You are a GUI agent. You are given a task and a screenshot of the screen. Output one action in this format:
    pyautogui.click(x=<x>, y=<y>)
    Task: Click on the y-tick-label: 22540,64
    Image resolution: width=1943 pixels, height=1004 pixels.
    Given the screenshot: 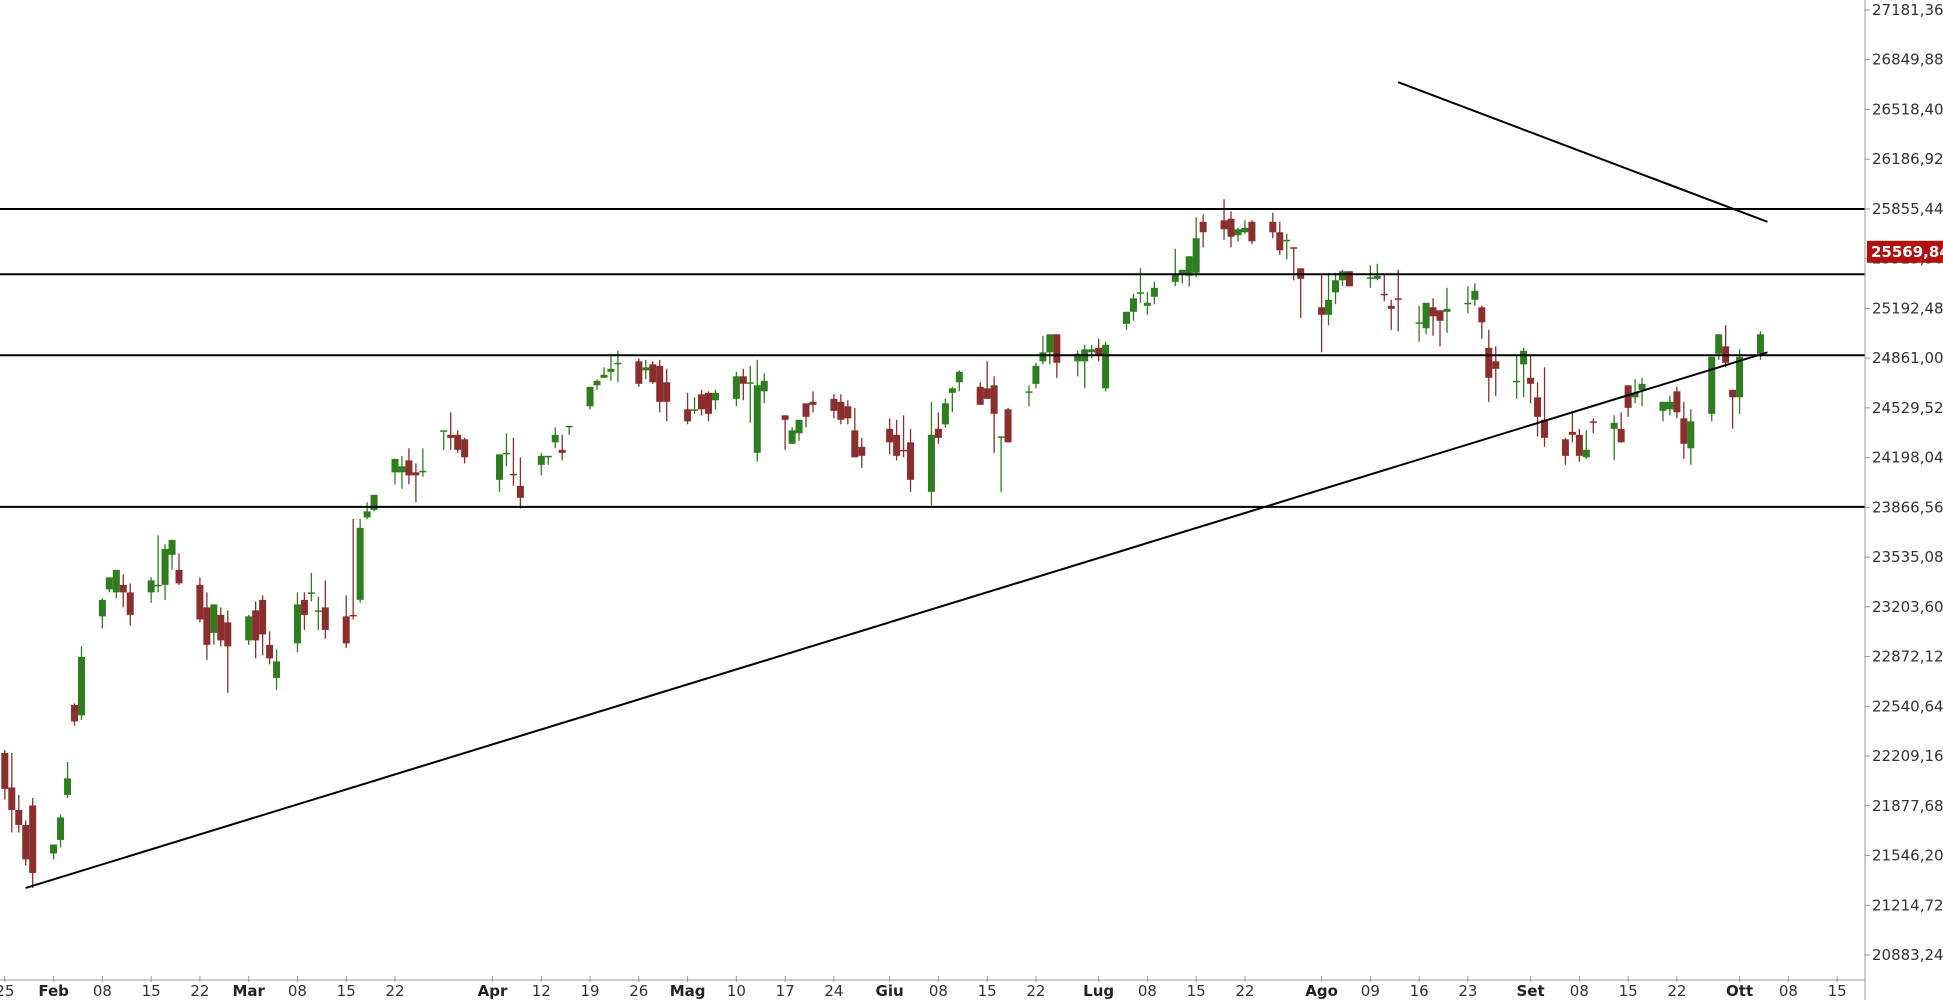 What is the action you would take?
    pyautogui.click(x=1907, y=706)
    